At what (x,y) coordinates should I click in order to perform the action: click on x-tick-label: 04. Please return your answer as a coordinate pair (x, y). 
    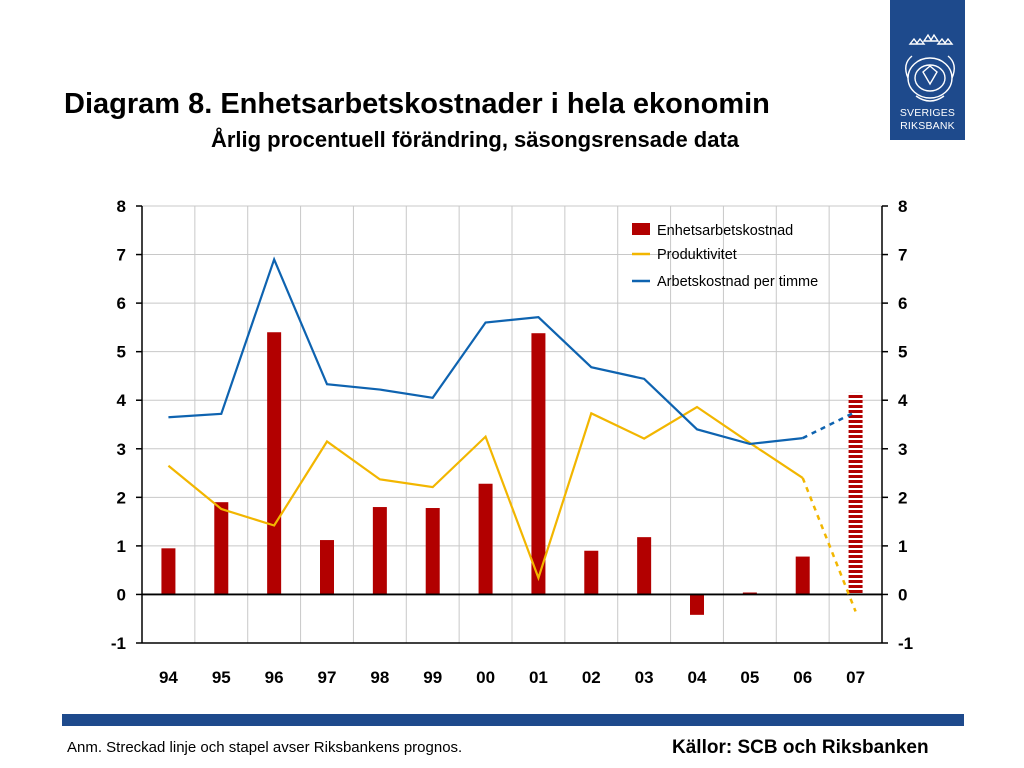
    Looking at the image, I should click on (697, 677).